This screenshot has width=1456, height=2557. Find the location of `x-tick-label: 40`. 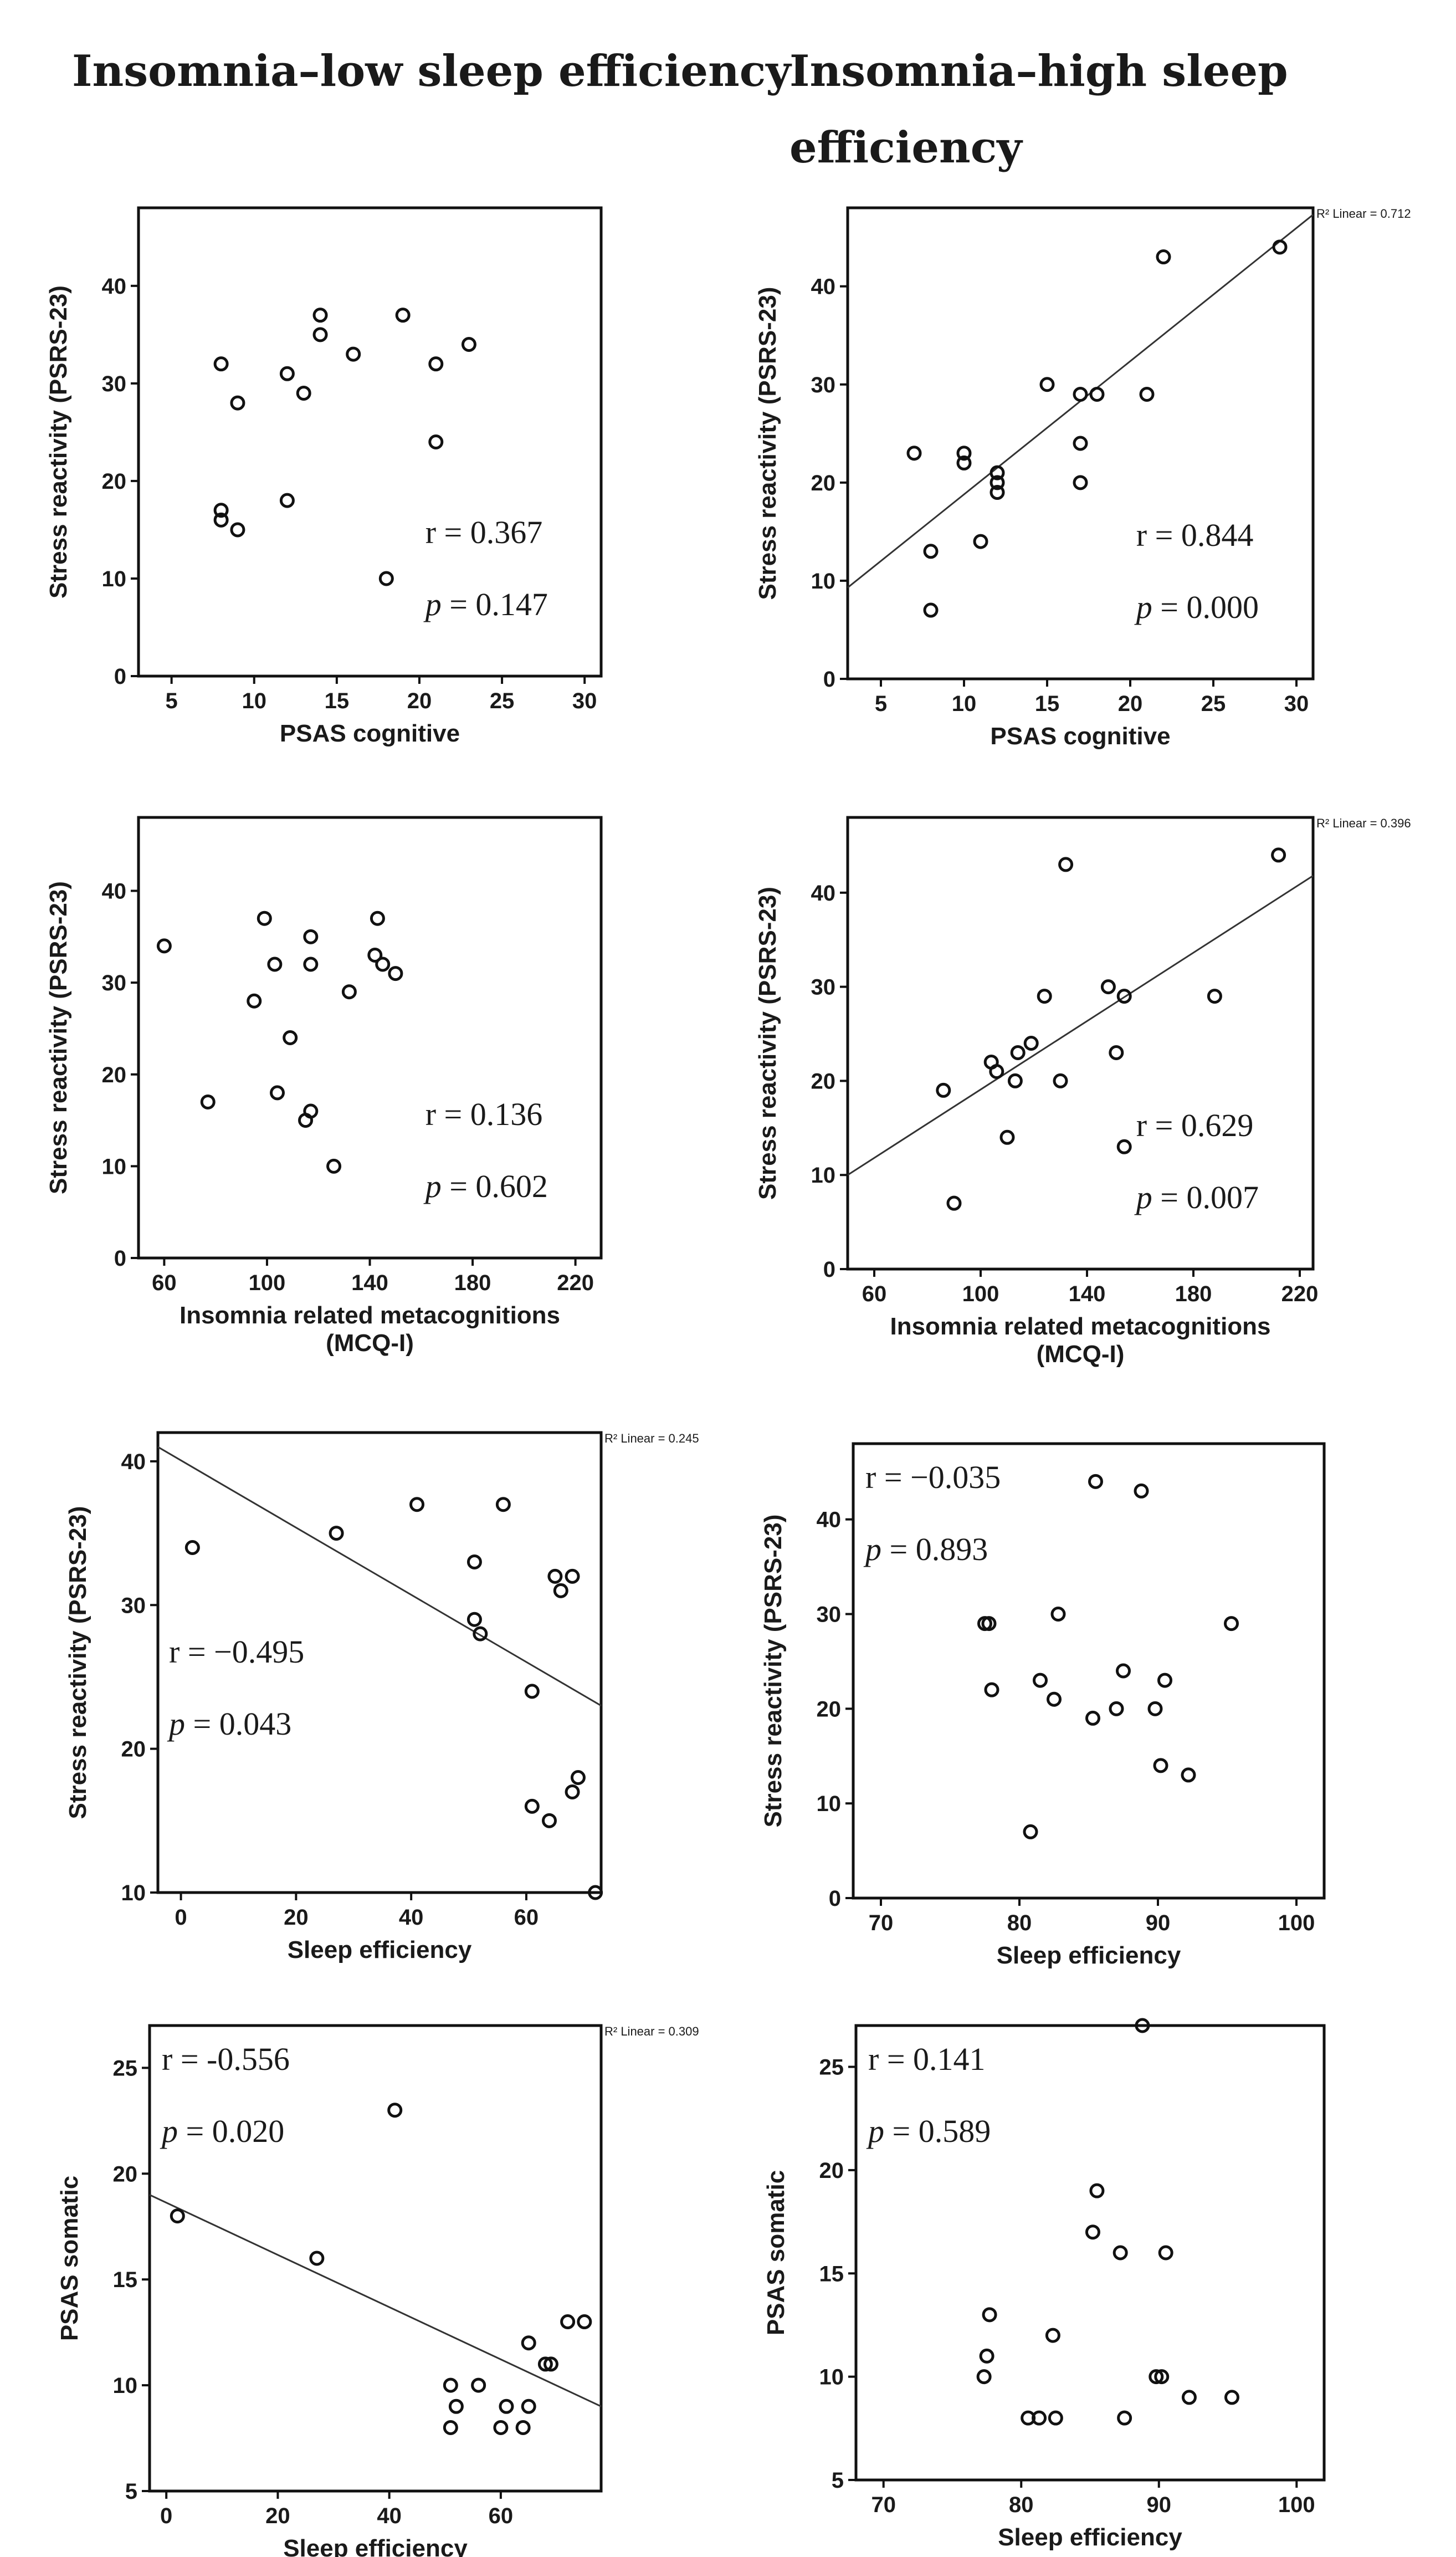

x-tick-label: 40 is located at coordinates (389, 2516).